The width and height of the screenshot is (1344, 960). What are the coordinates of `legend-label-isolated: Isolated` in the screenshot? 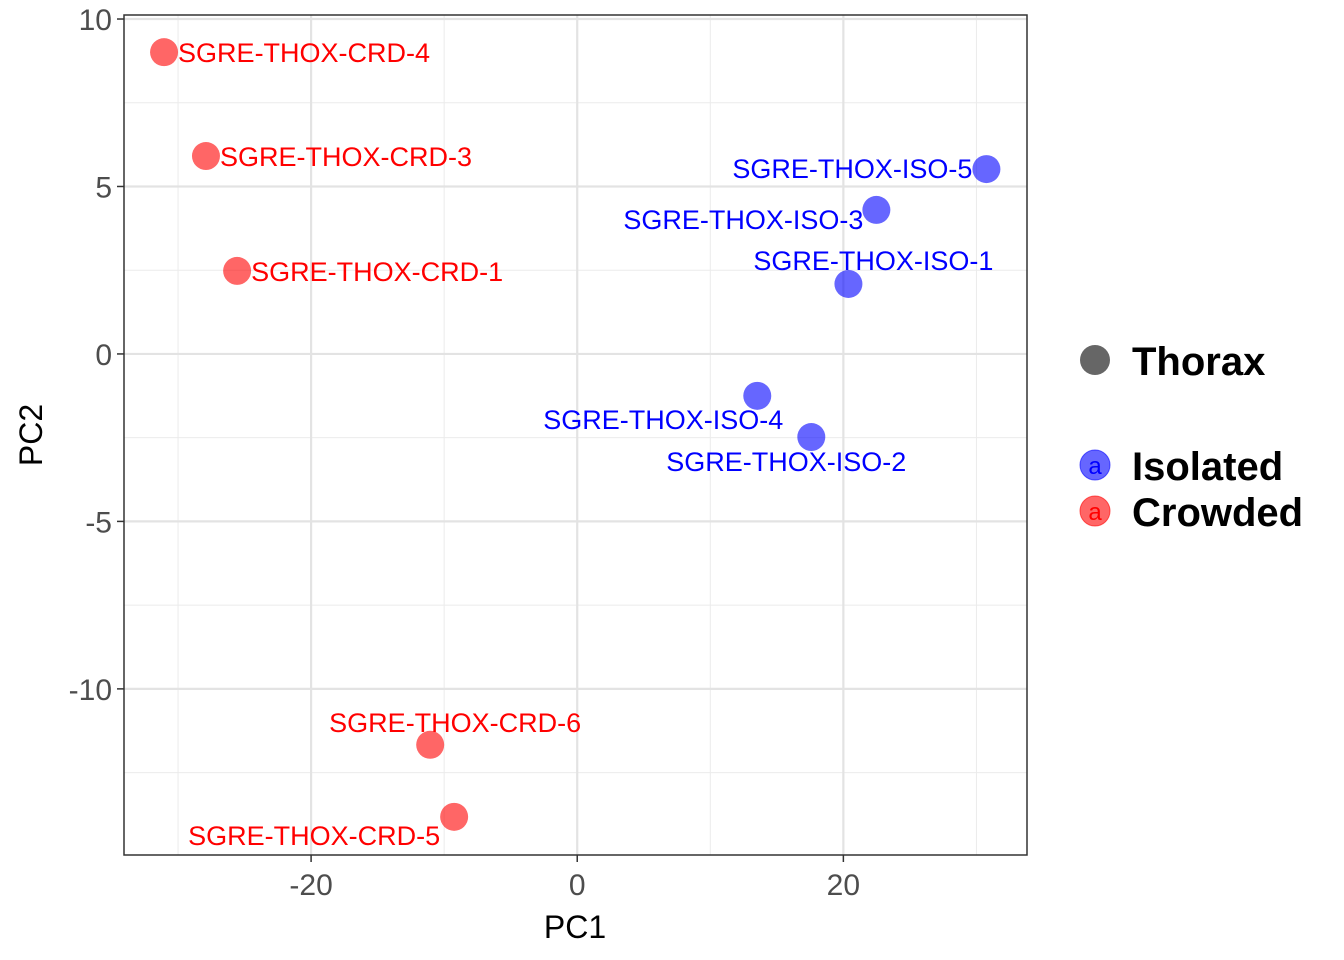 It's located at (1207, 467).